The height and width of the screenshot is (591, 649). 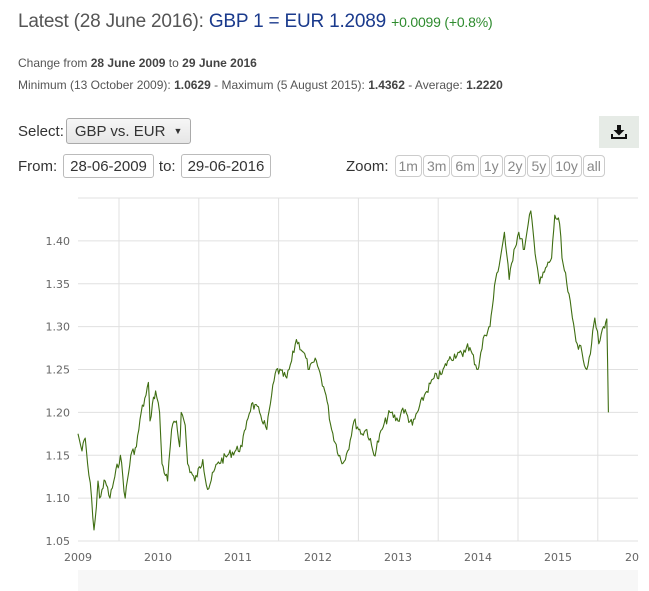 What do you see at coordinates (108, 166) in the screenshot?
I see `from-date-input: 28-06-2009` at bounding box center [108, 166].